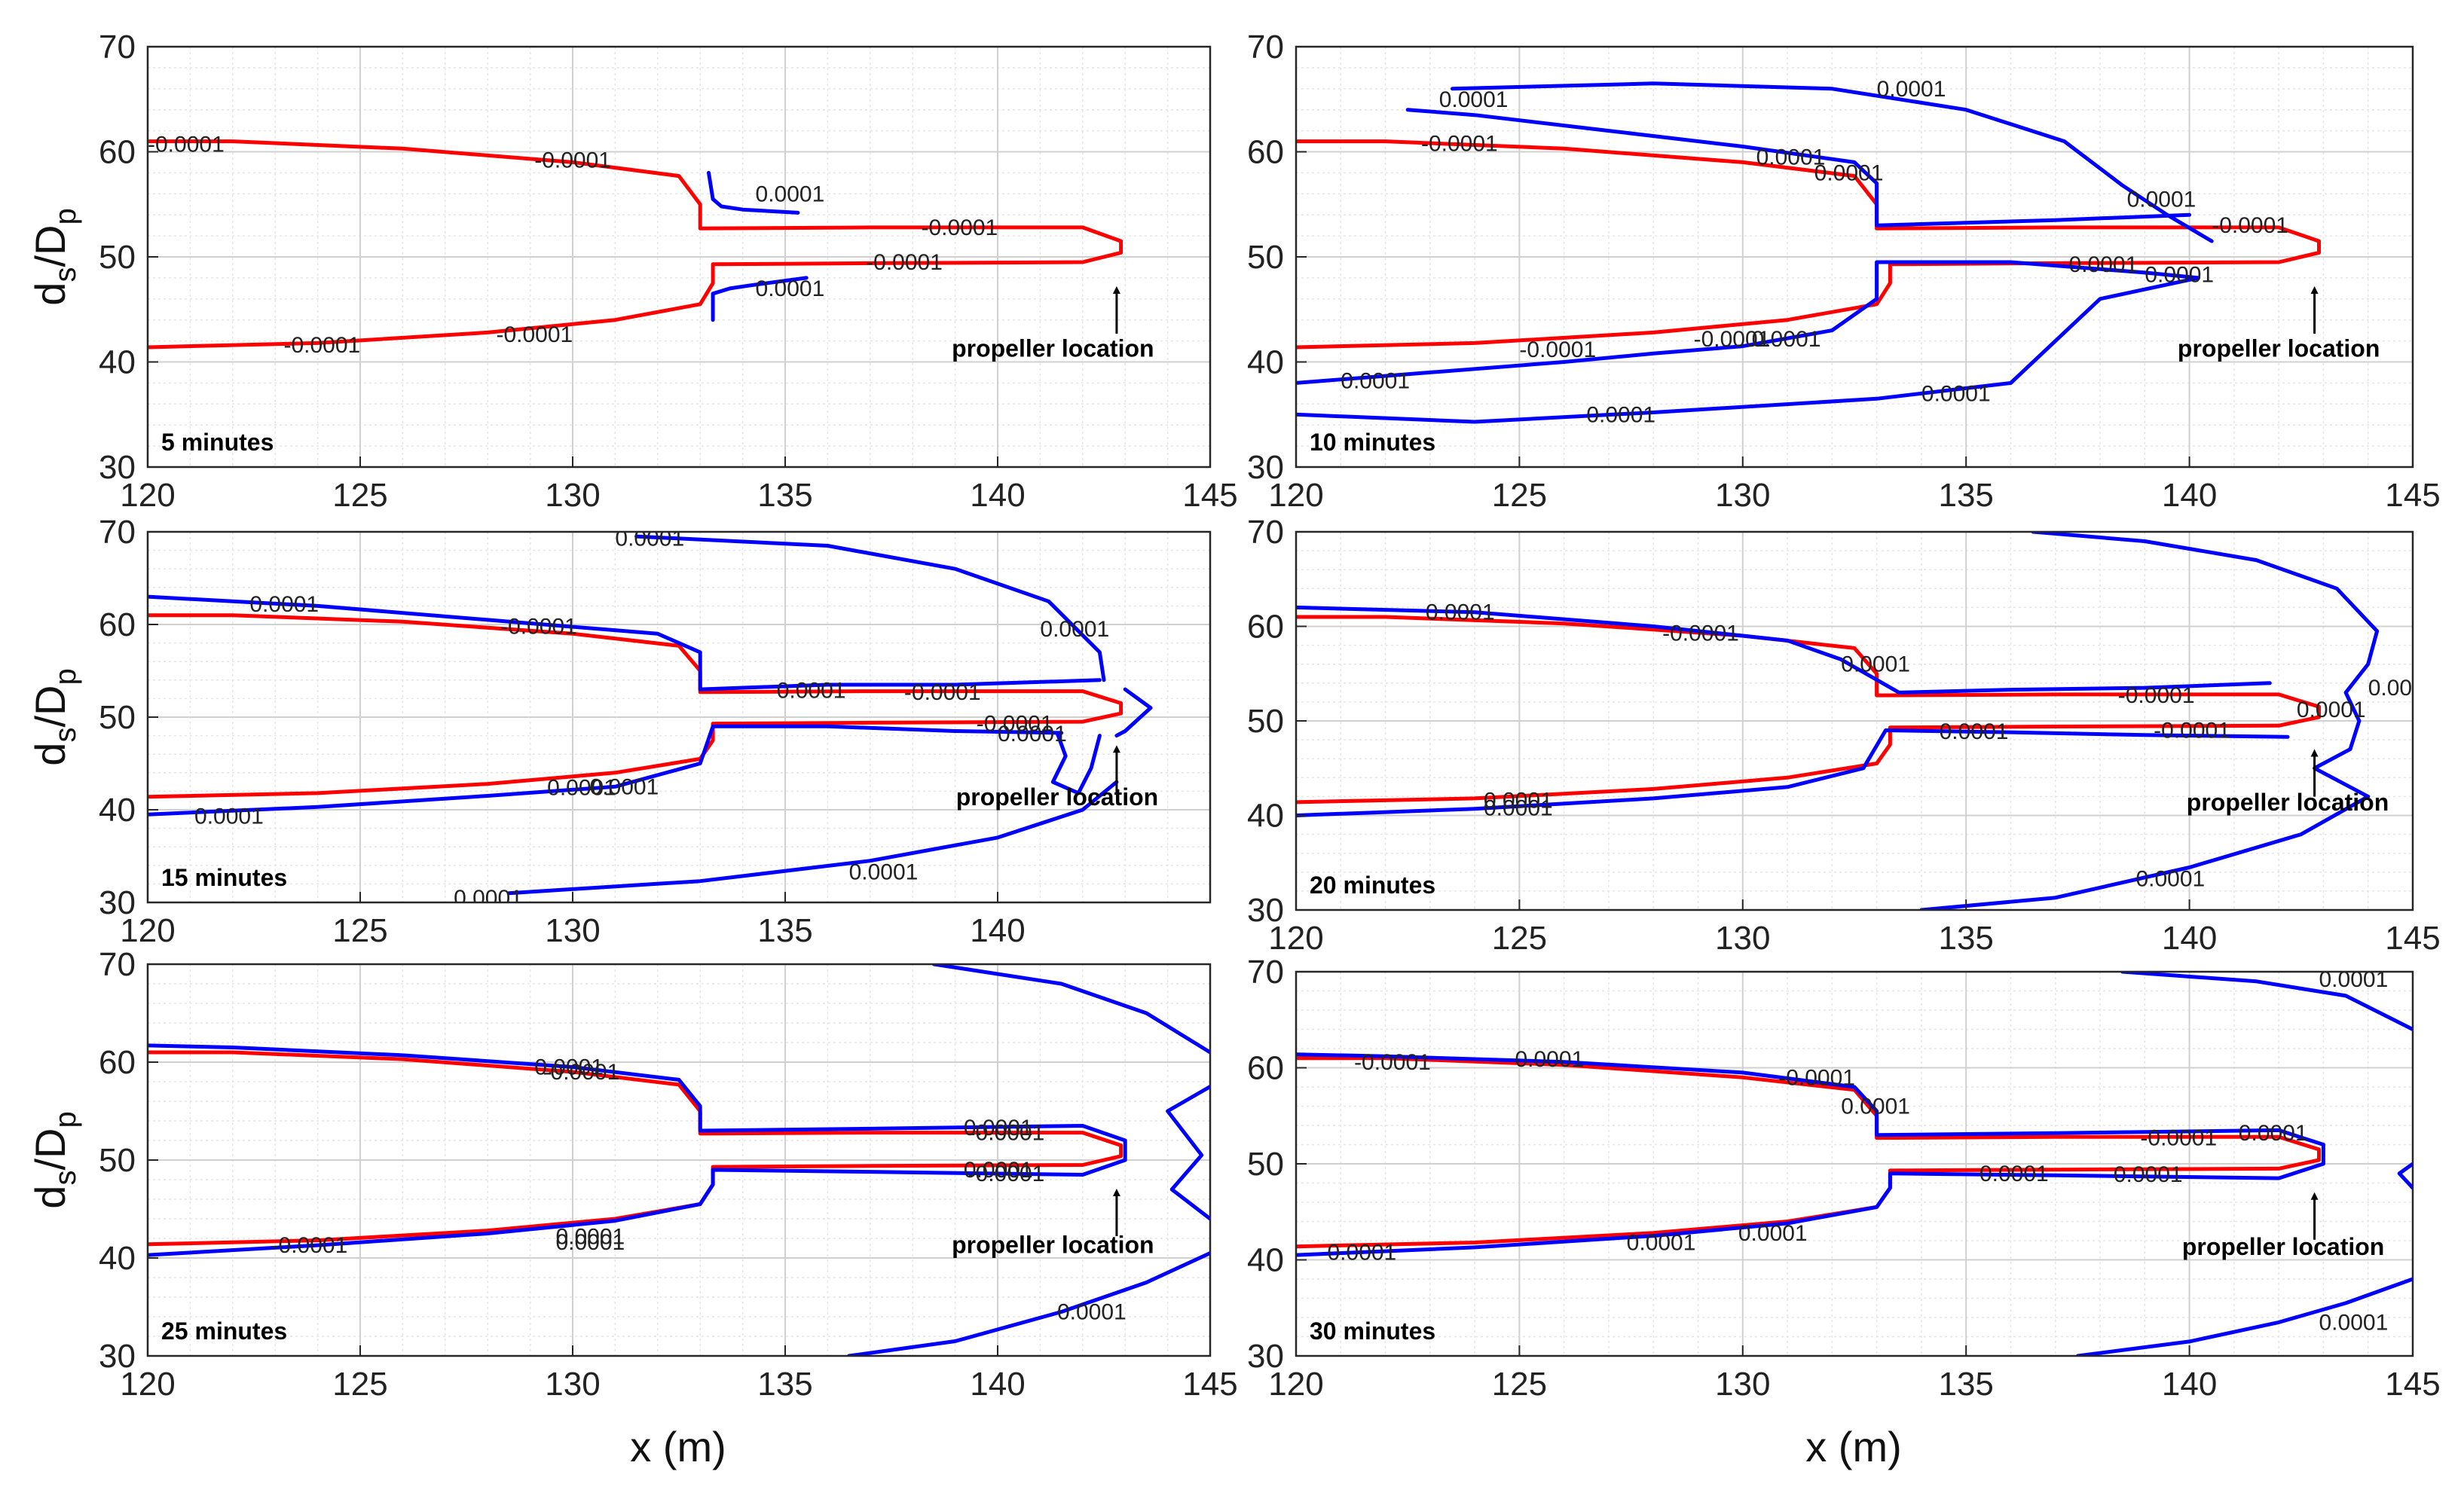  Describe the element at coordinates (217, 442) in the screenshot. I see `panel-title: 5 minutes` at that location.